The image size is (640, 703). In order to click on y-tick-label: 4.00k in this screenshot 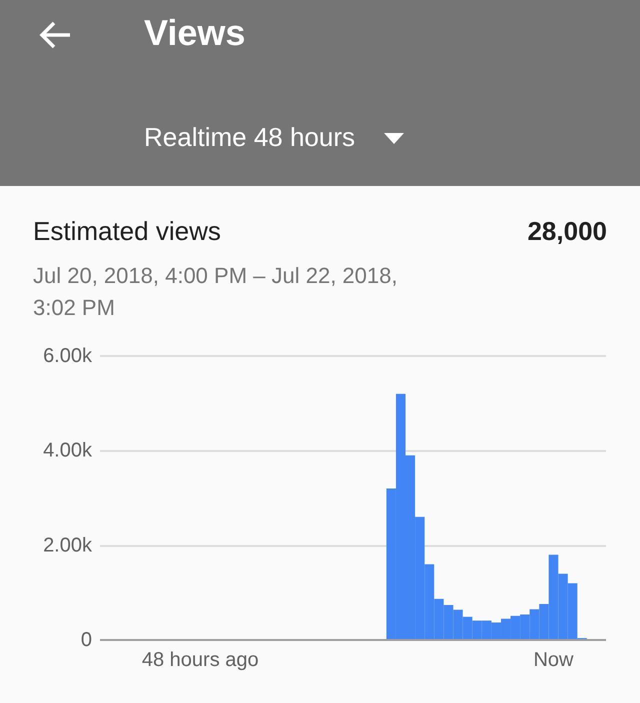, I will do `click(68, 451)`.